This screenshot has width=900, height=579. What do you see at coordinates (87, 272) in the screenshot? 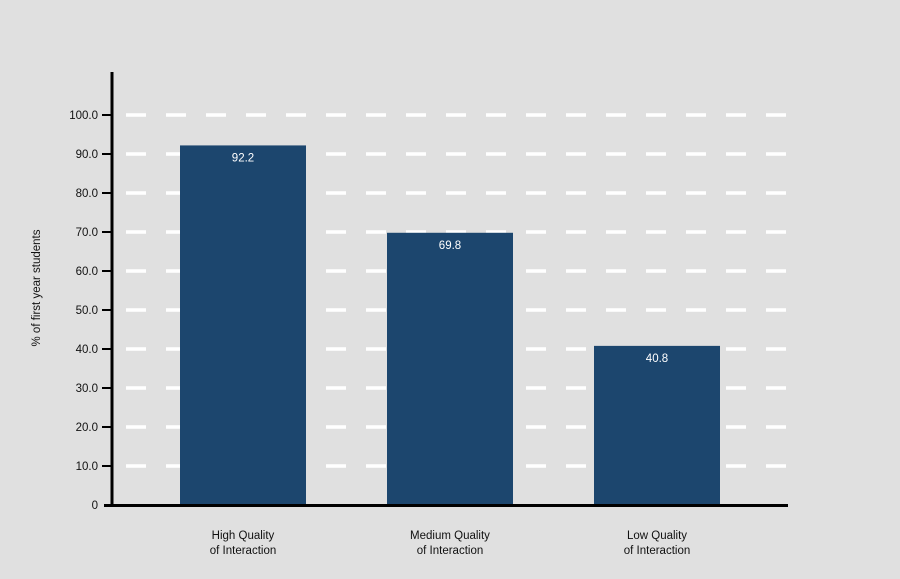
I see `y-tick-label: 60.0` at bounding box center [87, 272].